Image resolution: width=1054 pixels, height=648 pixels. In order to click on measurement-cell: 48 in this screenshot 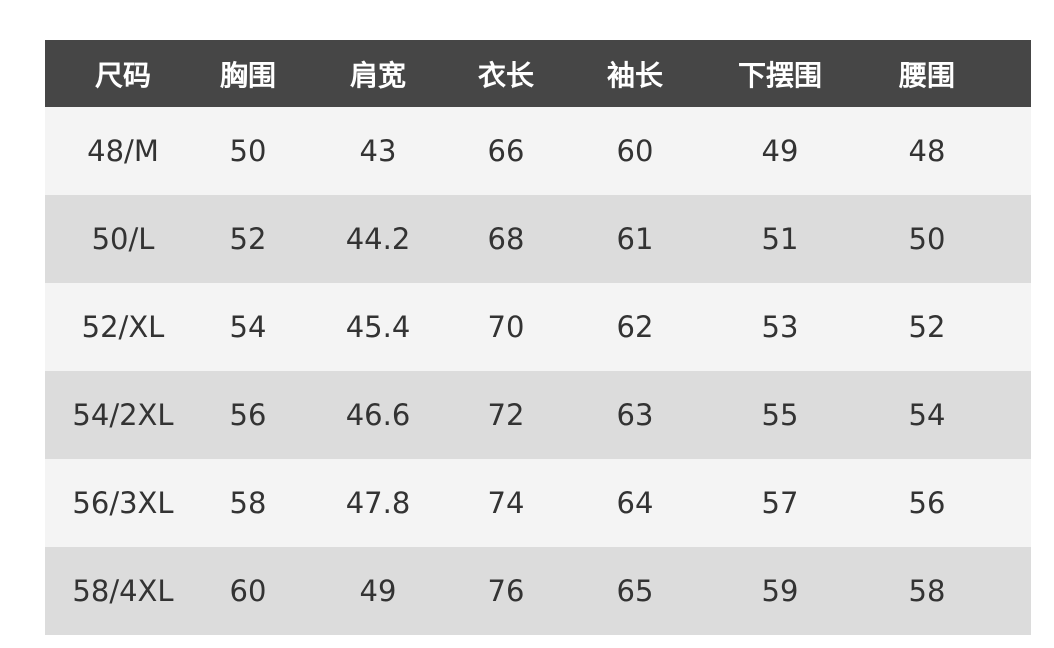, I will do `click(927, 151)`.